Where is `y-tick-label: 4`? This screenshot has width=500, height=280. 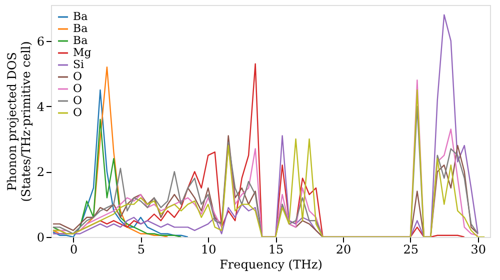
y-tick-label: 4 is located at coordinates (40, 107).